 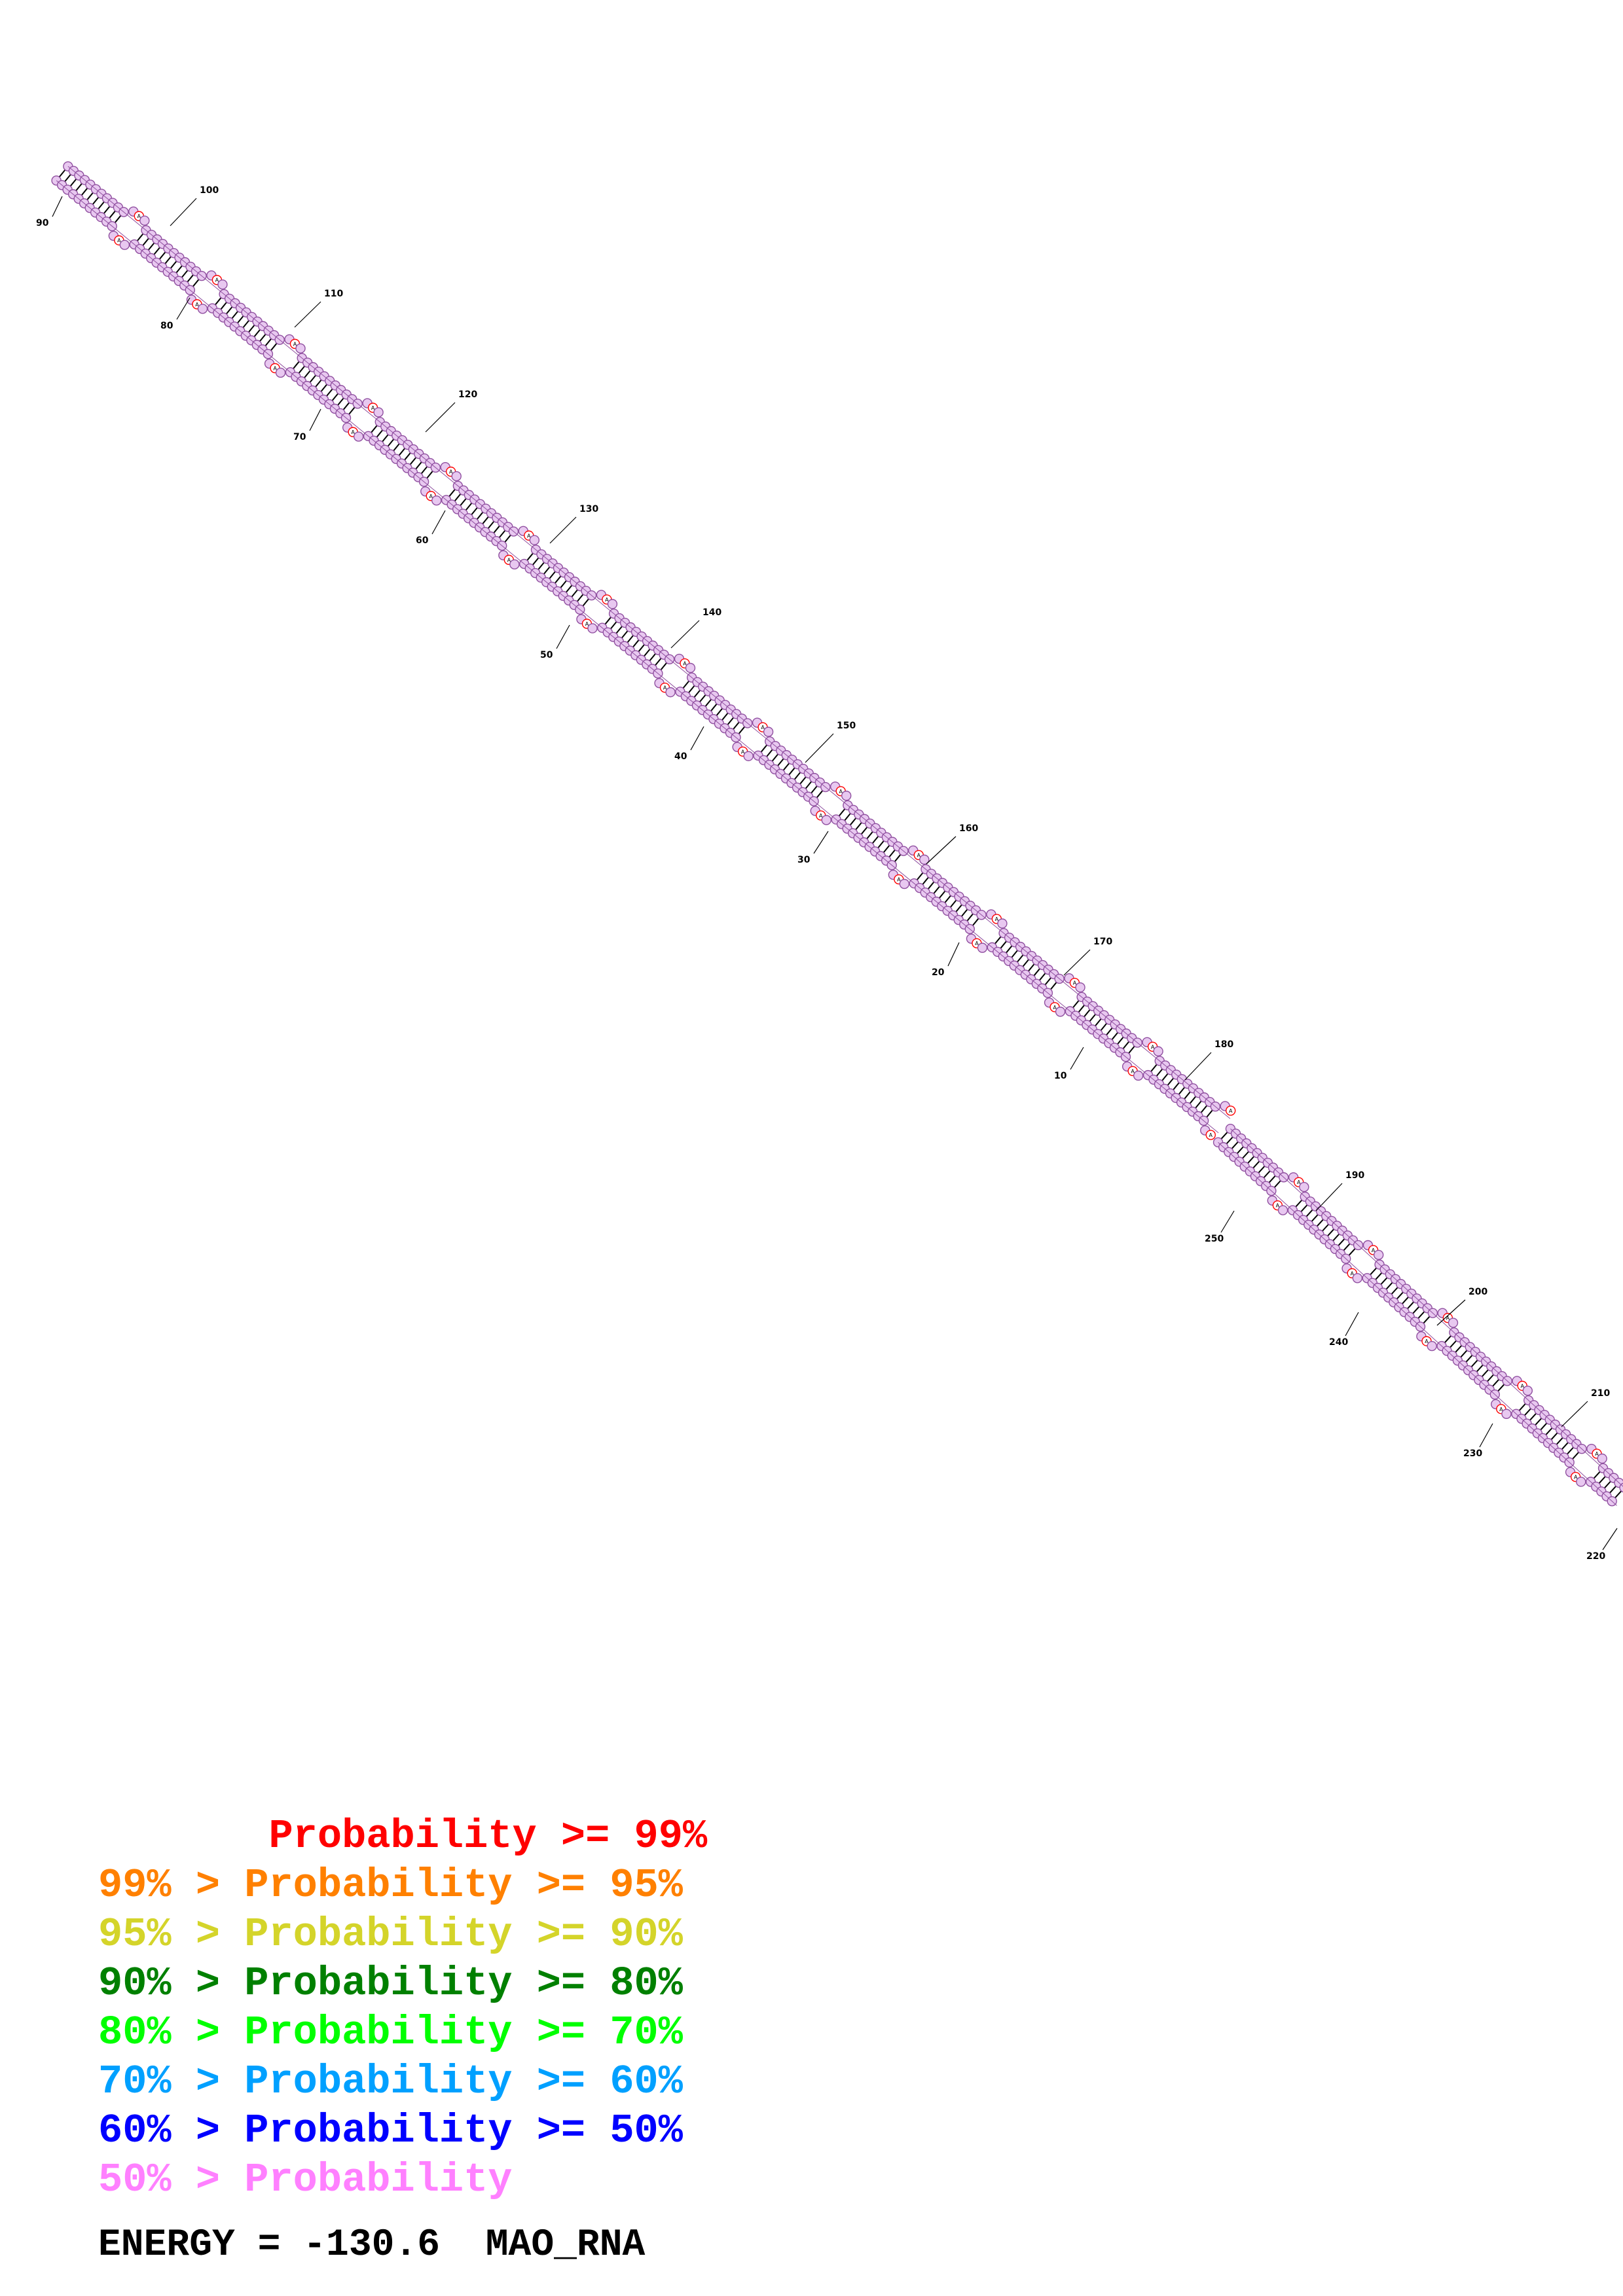 What do you see at coordinates (1060, 1076) in the screenshot?
I see `position-label: 10` at bounding box center [1060, 1076].